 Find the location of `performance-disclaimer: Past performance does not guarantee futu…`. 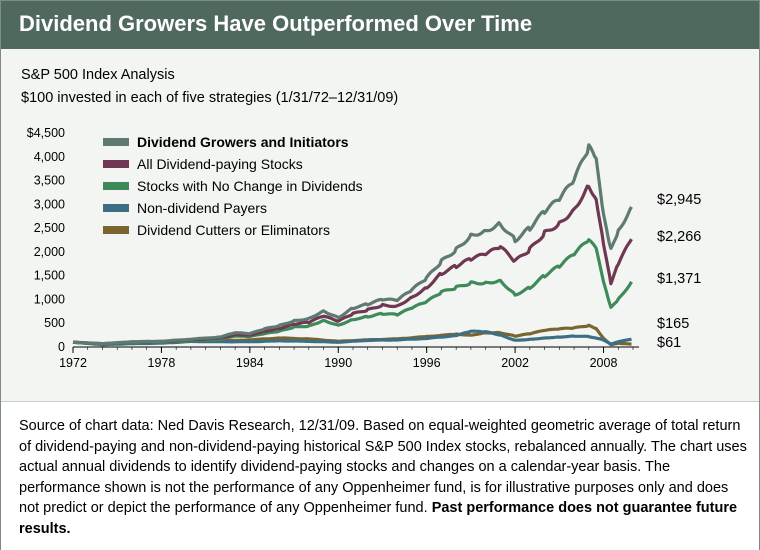

performance-disclaimer: Past performance does not guarantee futu… is located at coordinates (378, 518).